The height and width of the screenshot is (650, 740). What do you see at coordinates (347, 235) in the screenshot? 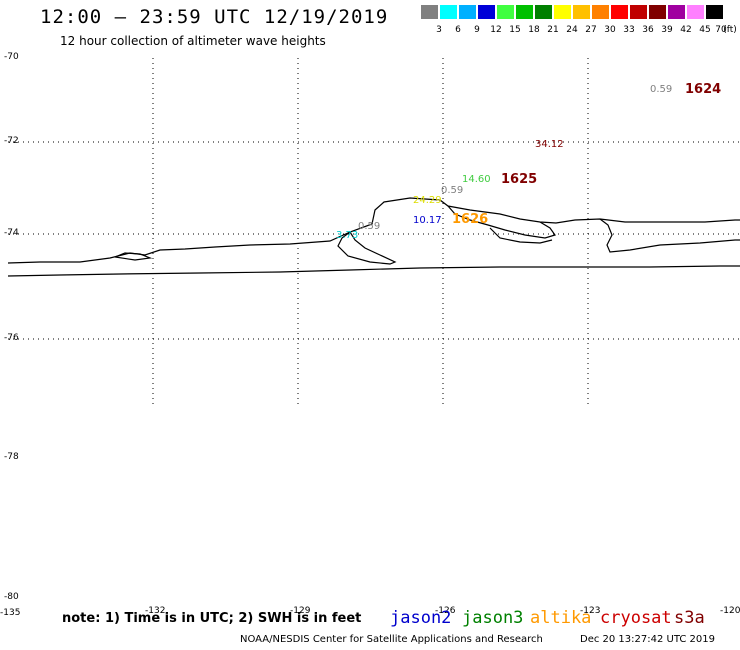
I see `swh-value: 3.73` at bounding box center [347, 235].